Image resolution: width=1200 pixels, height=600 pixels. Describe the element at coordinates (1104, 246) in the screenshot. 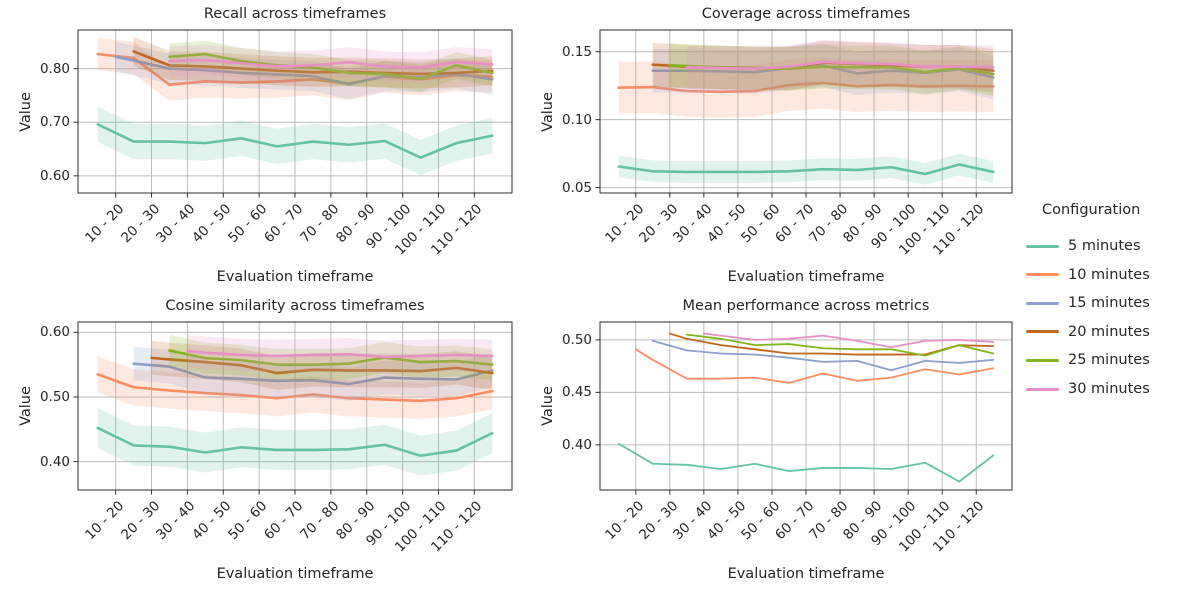

I see `legend-item-label: 5 minutes` at that location.